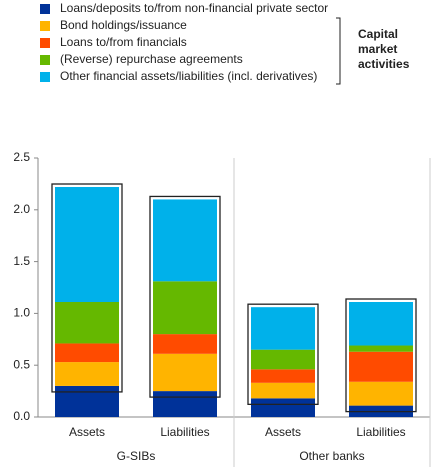 Image resolution: width=437 pixels, height=467 pixels. I want to click on legend-label: (Reverse) repurchase agreements, so click(151, 59).